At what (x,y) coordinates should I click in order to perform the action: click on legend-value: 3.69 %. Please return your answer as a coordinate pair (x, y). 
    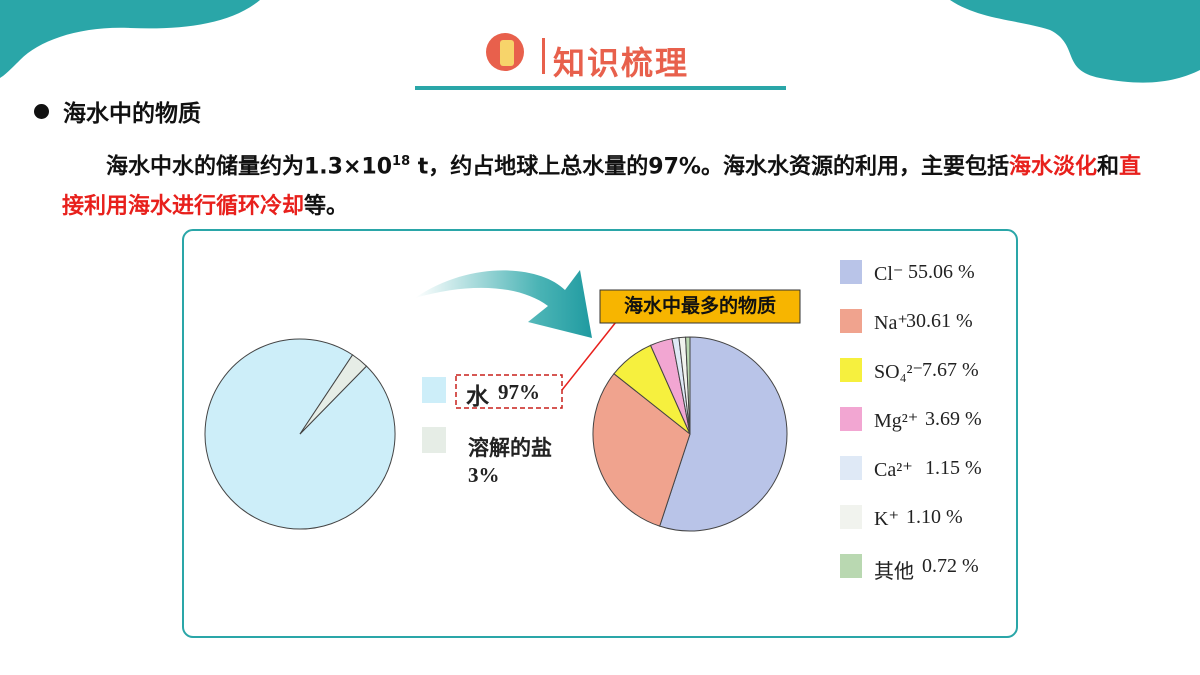
    Looking at the image, I should click on (953, 419).